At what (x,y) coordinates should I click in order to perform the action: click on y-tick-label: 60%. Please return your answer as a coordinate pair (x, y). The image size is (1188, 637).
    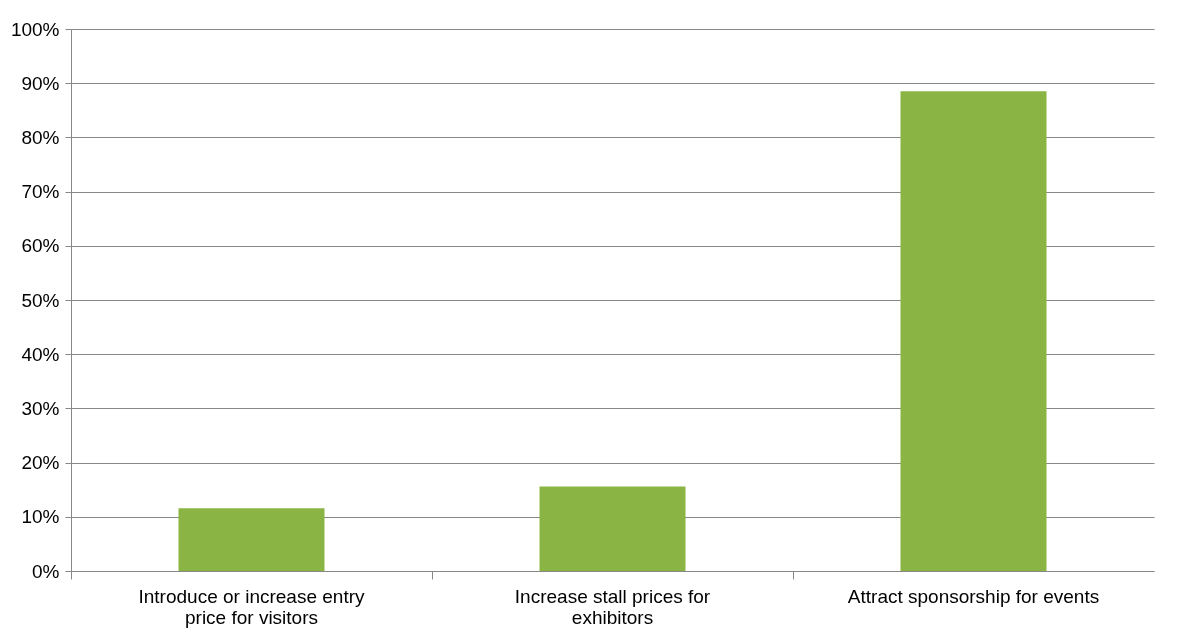
    Looking at the image, I should click on (40, 246).